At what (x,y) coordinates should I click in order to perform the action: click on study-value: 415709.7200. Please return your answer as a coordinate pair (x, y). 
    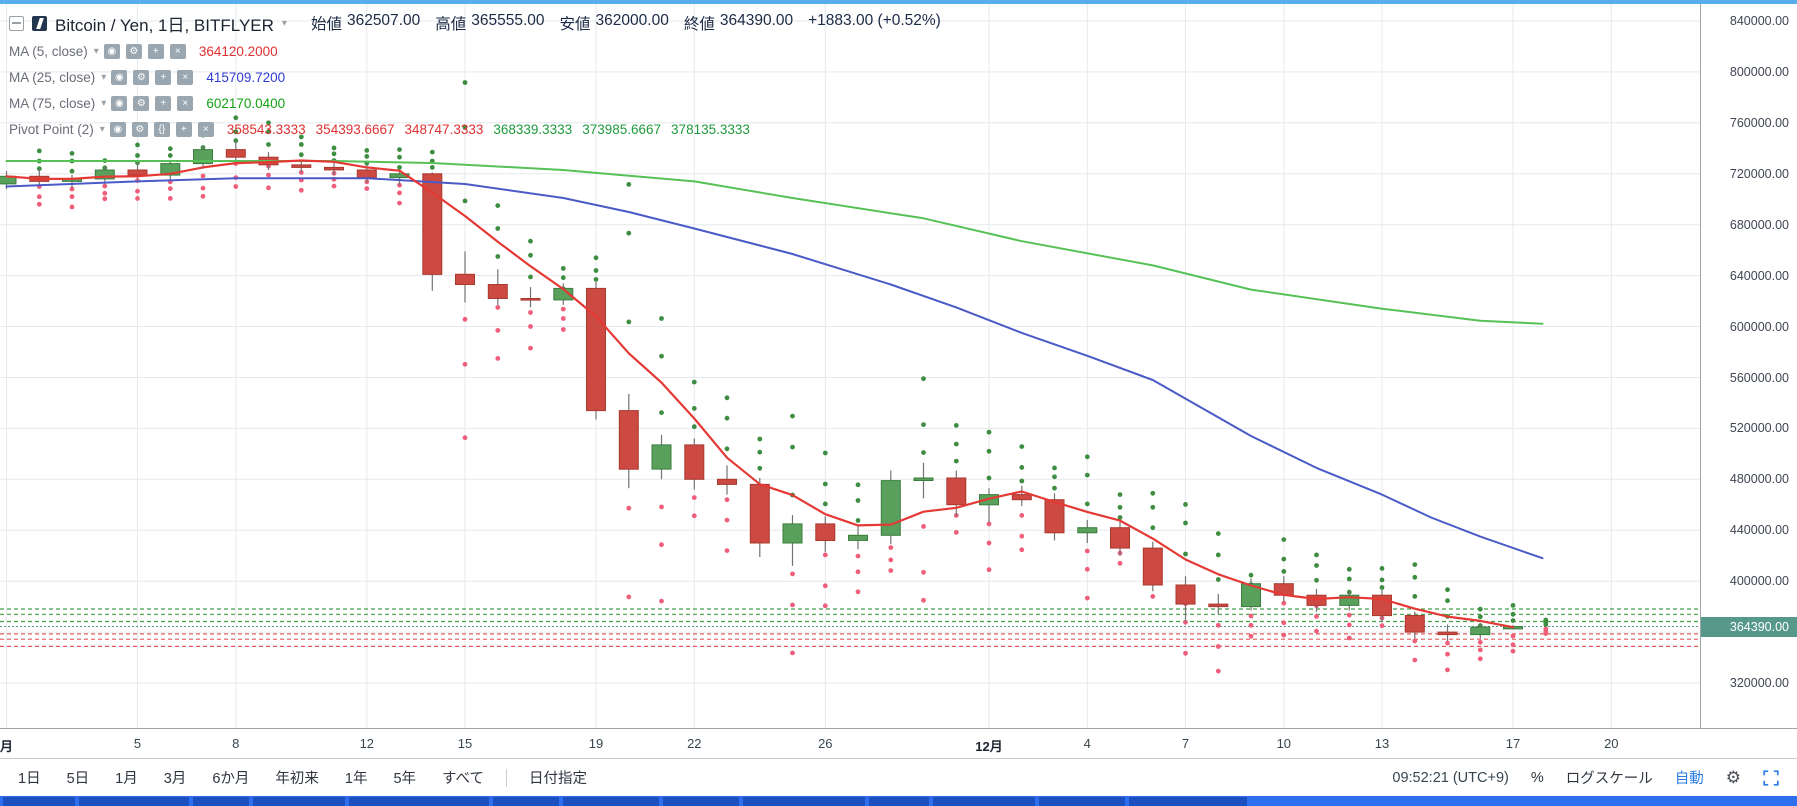
    Looking at the image, I should click on (246, 77).